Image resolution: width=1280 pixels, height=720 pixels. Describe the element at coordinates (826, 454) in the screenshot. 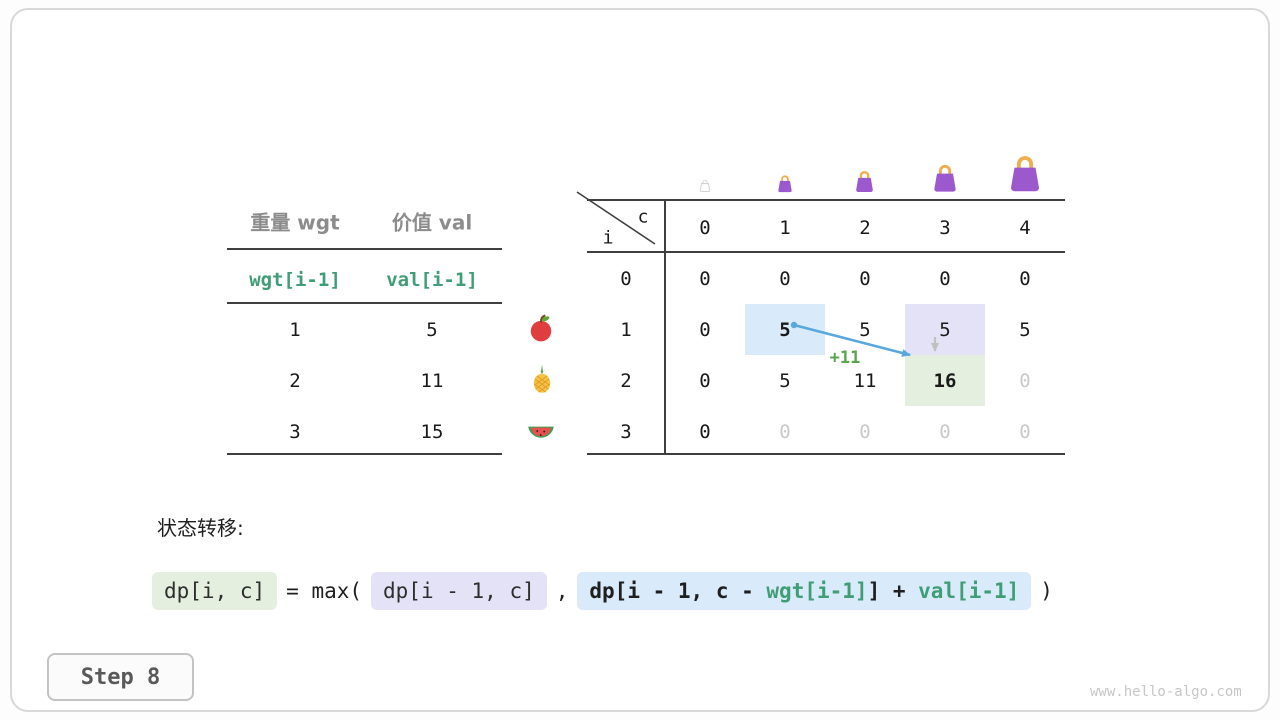

I see `dp-bottom-rule` at that location.